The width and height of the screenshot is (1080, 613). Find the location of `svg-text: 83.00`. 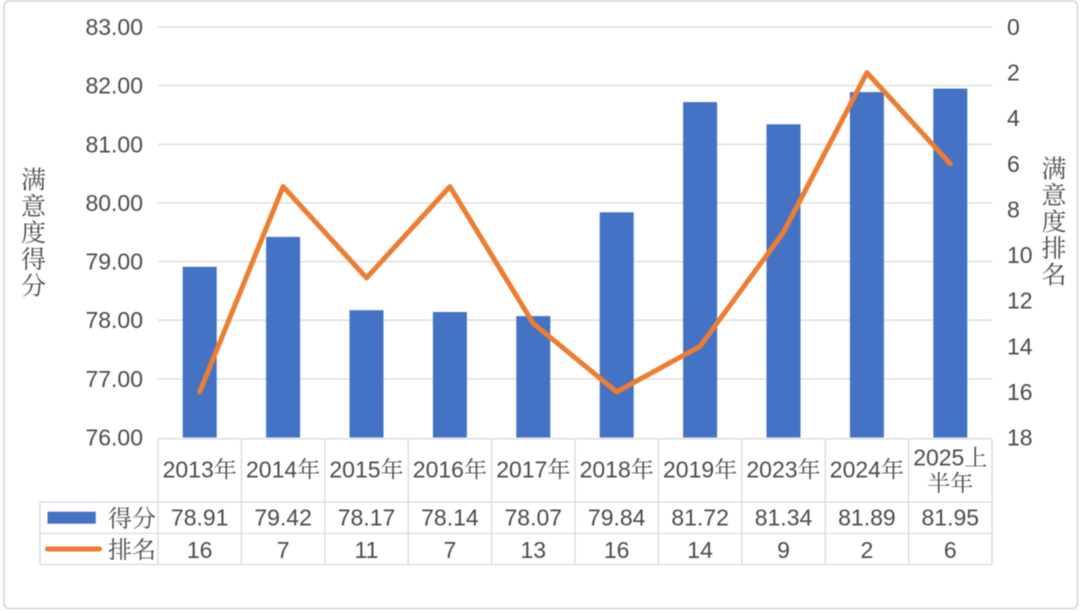

svg-text: 83.00 is located at coordinates (114, 27).